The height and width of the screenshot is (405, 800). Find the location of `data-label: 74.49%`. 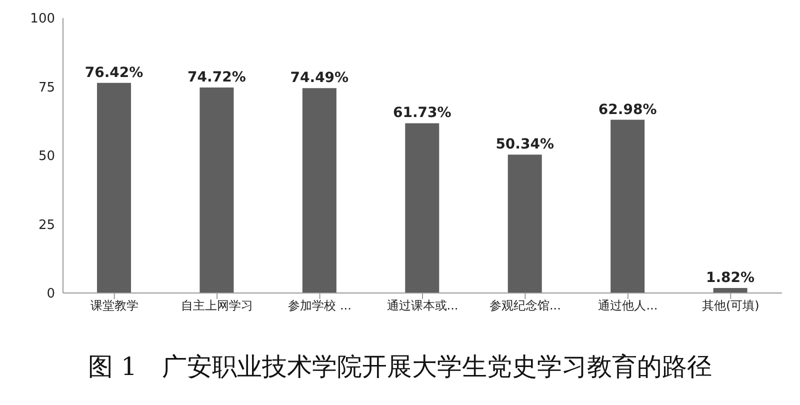

data-label: 74.49% is located at coordinates (319, 78).